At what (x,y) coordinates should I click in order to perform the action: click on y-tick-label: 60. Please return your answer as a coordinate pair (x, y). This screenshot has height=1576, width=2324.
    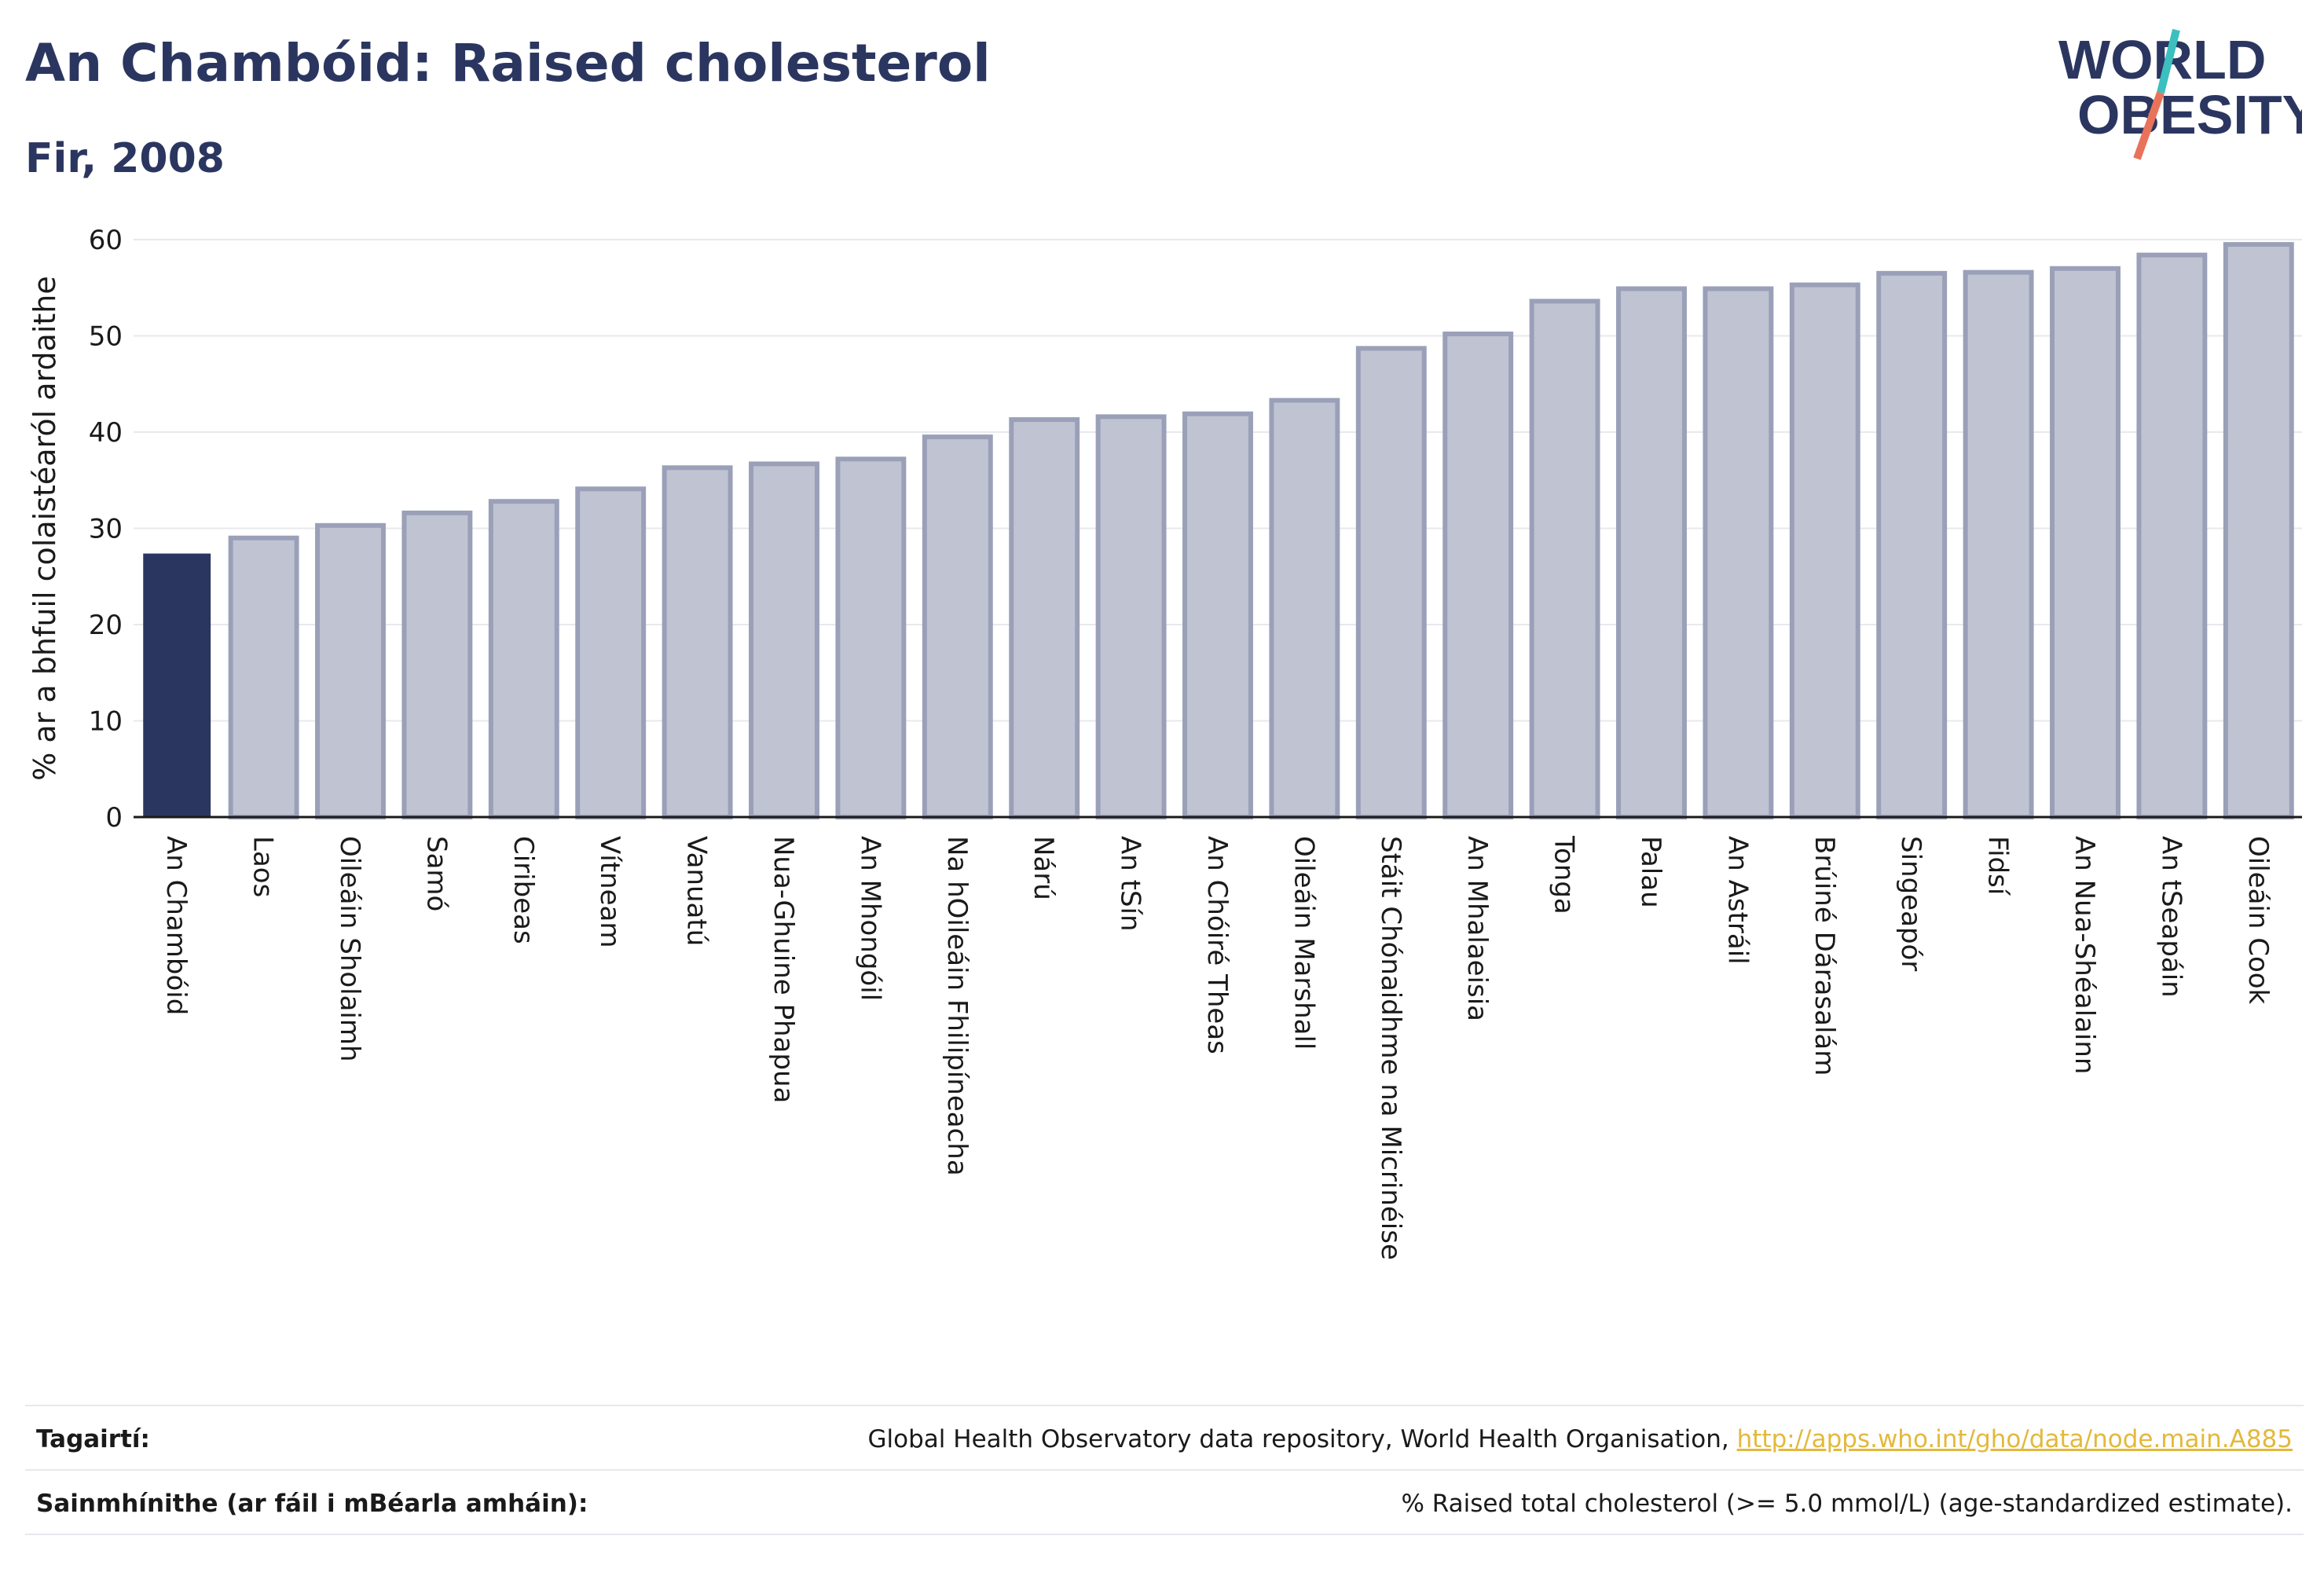
    Looking at the image, I should click on (106, 240).